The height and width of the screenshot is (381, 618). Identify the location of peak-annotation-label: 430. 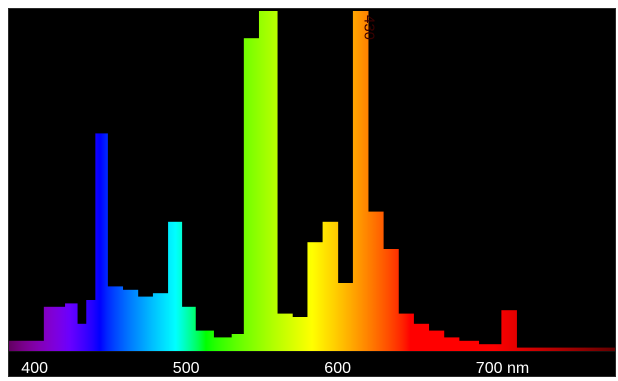
(369, 27).